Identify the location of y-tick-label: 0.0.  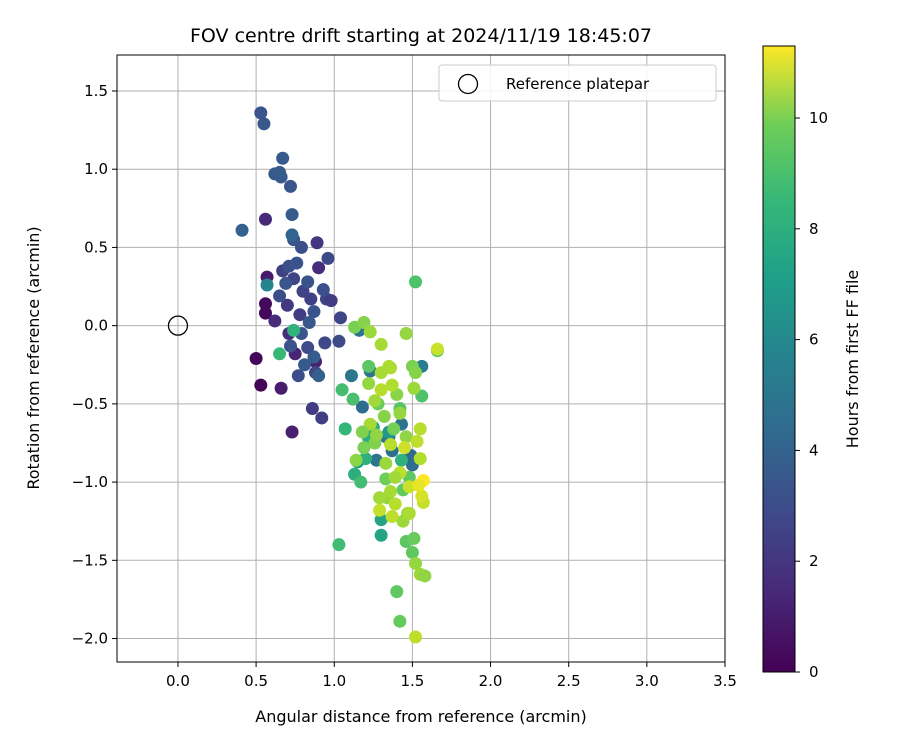
(96, 326).